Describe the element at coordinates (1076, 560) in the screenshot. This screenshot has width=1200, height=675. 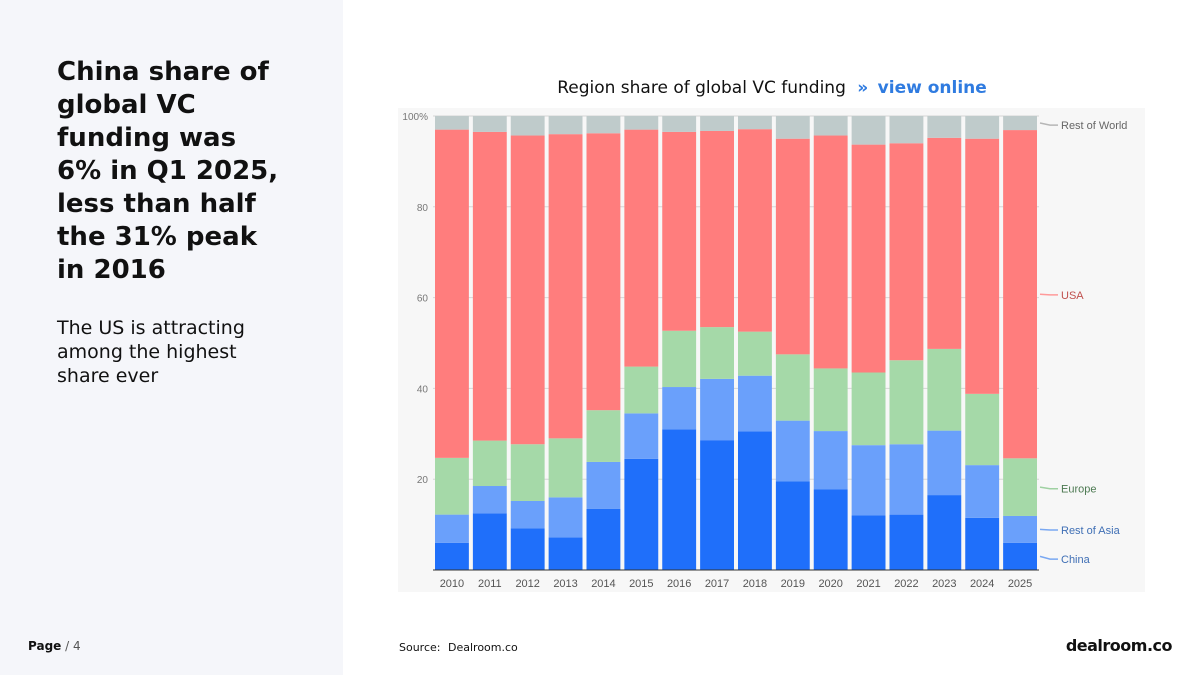
I see `legend-label: China` at that location.